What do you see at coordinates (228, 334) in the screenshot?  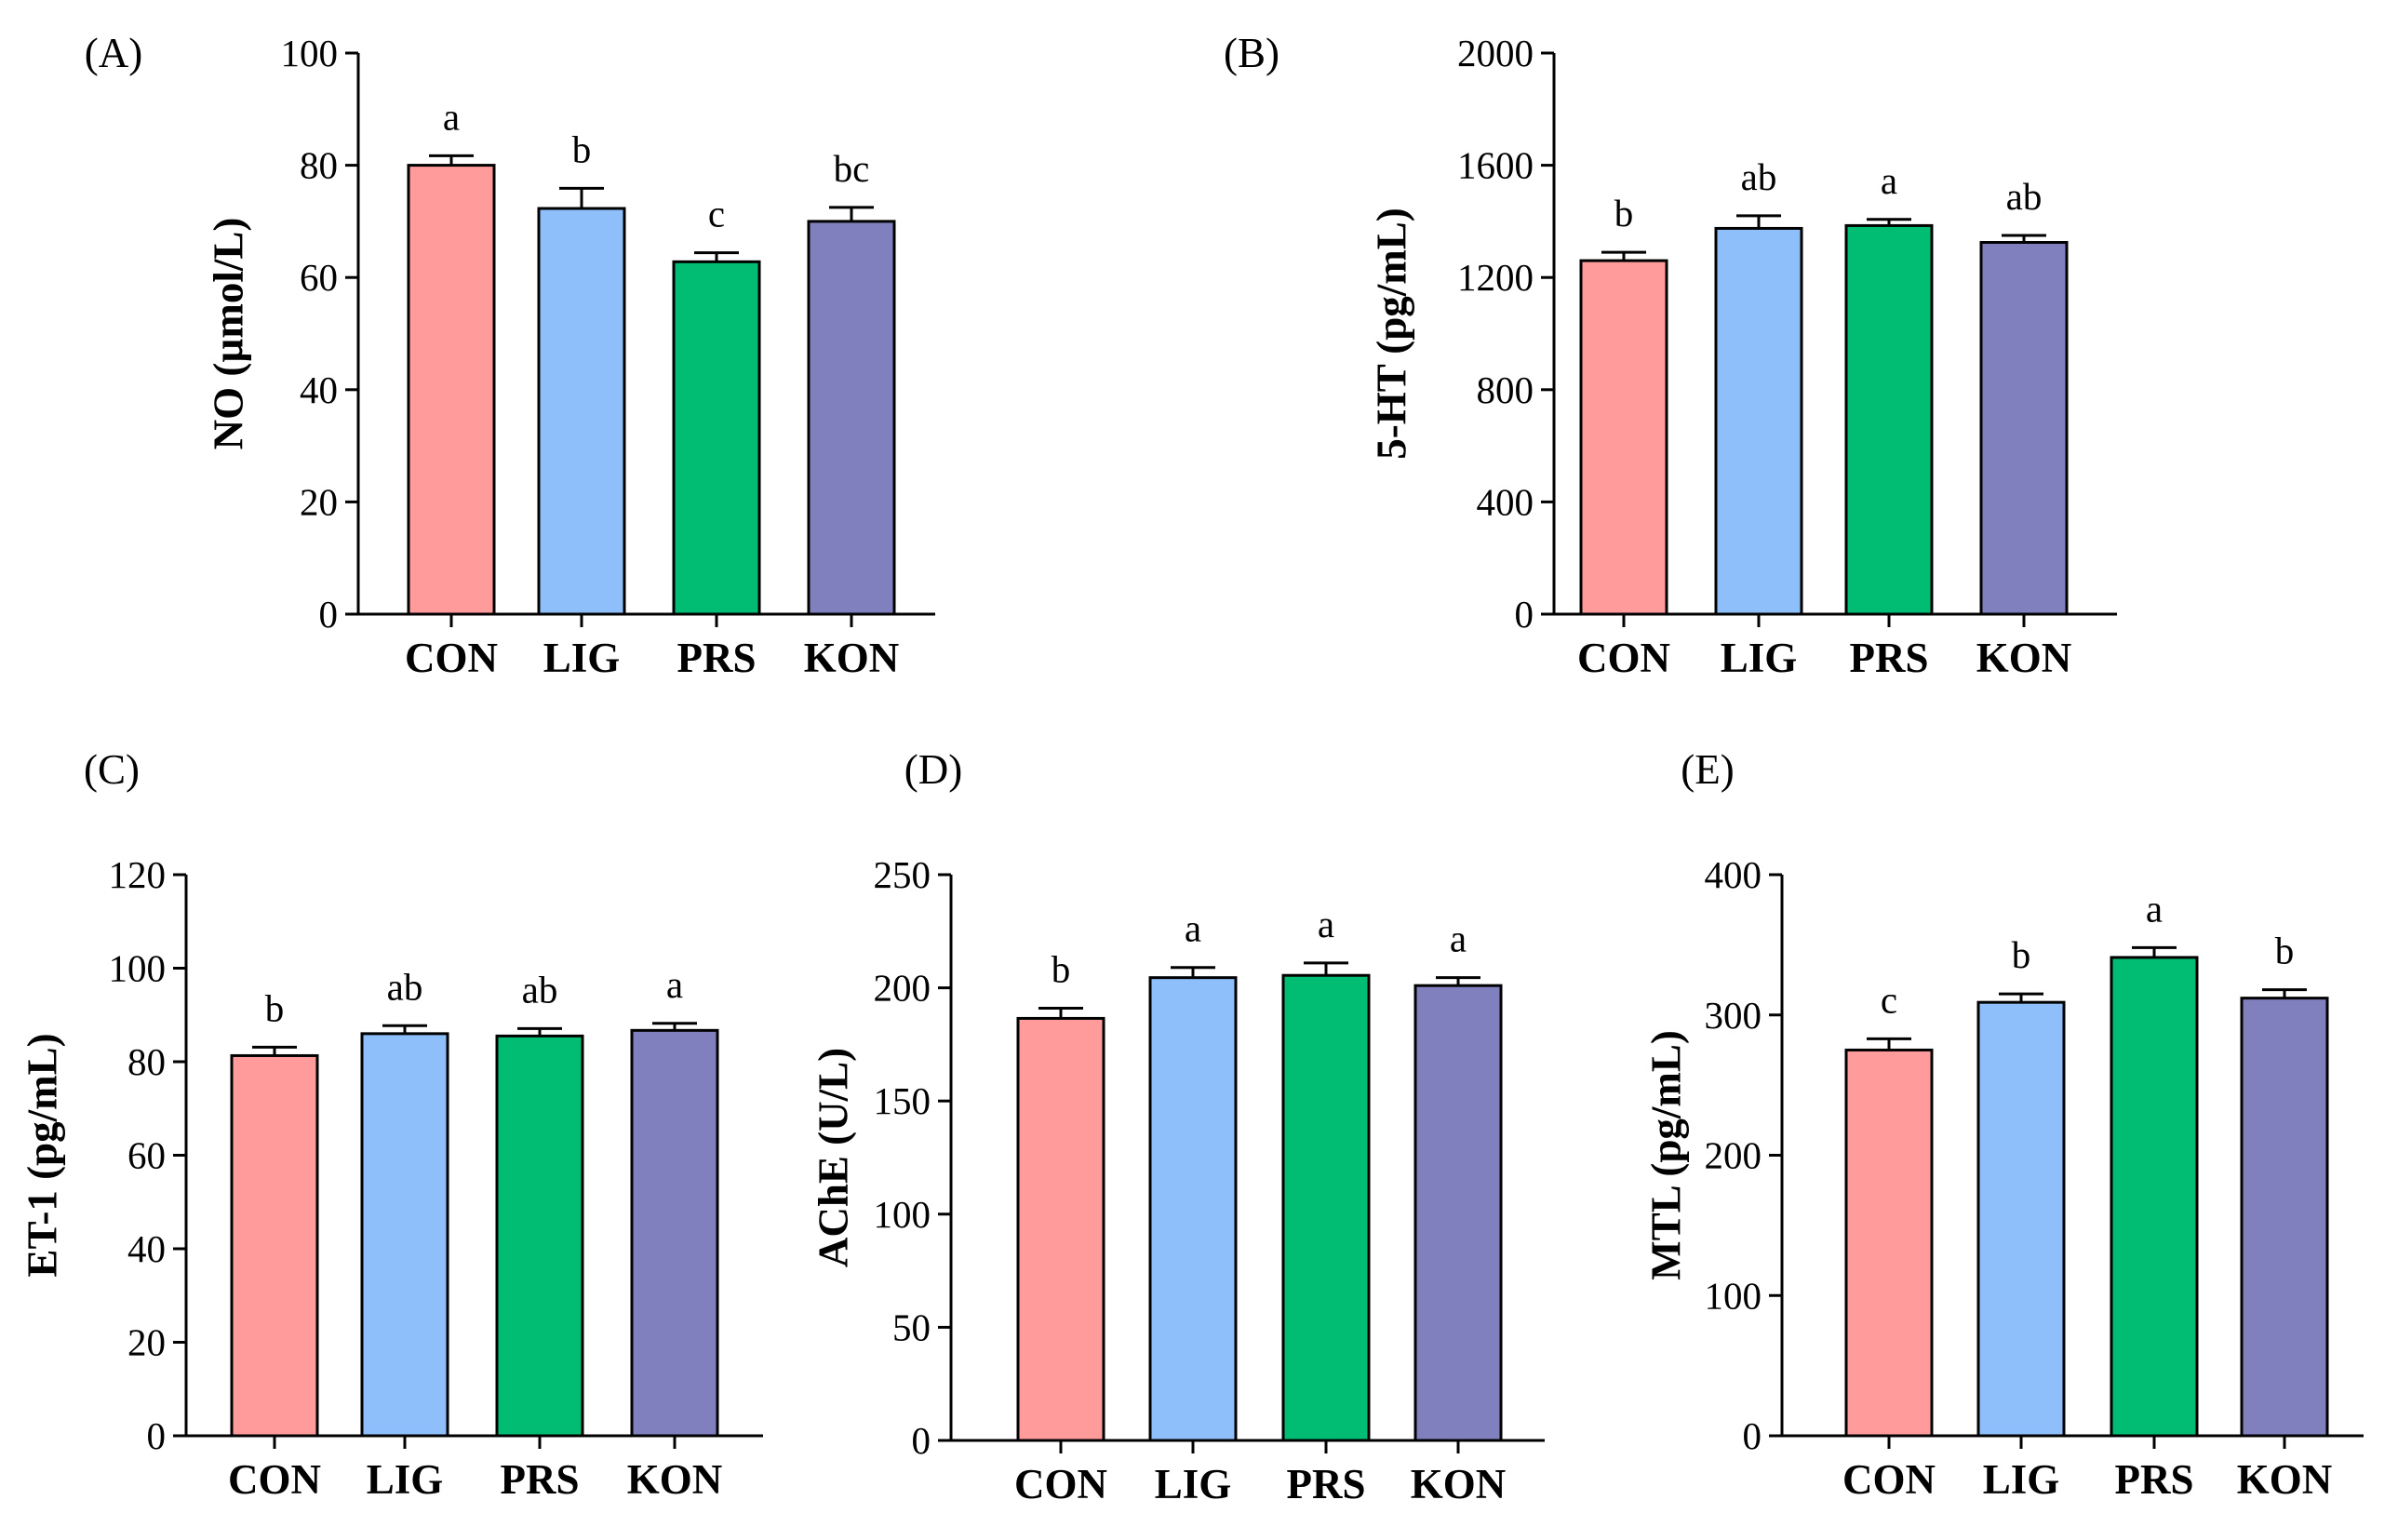 I see `y-axis-title: NO (µmol/L)` at bounding box center [228, 334].